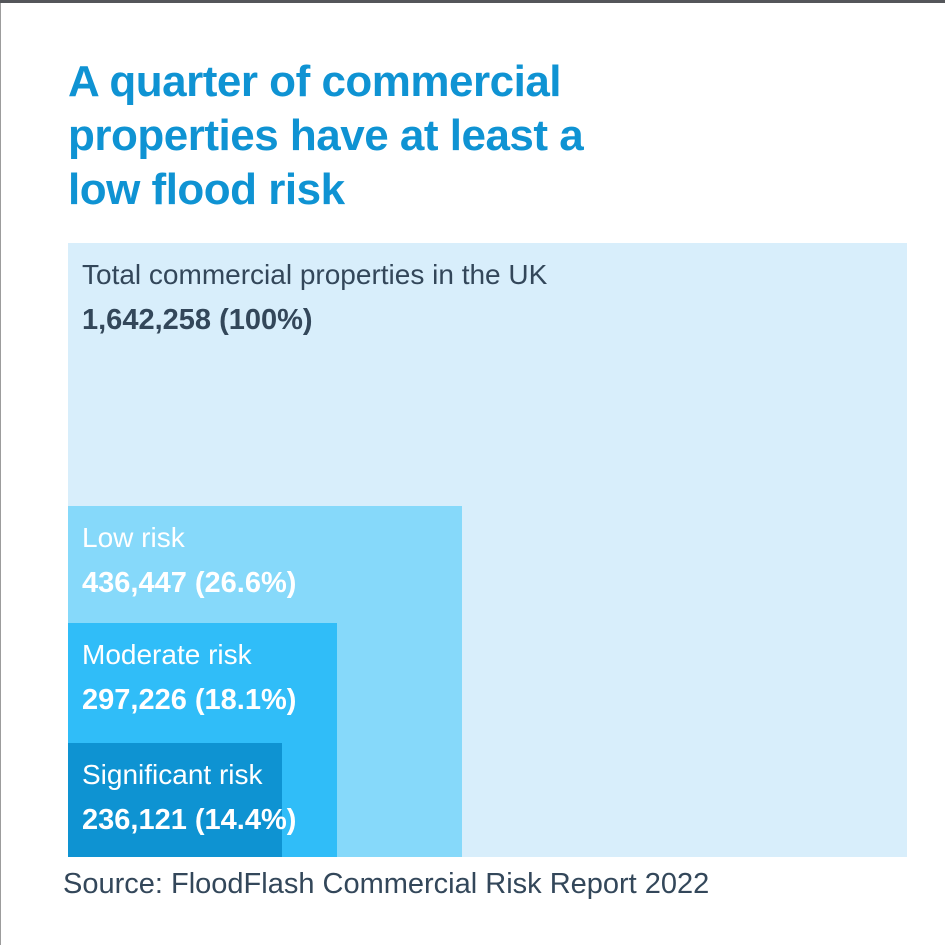 The image size is (945, 945). I want to click on chart-title-line-2: properties have at least a, so click(326, 135).